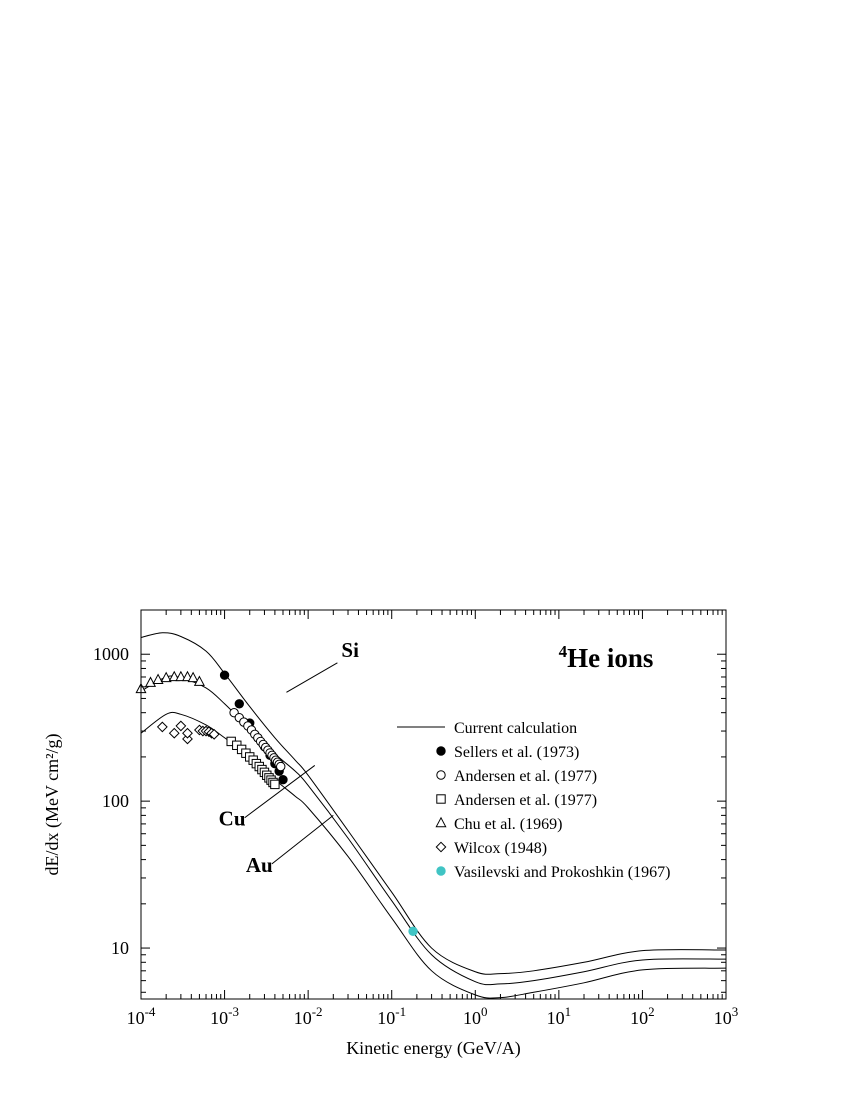 This screenshot has width=850, height=1100. I want to click on legend-swatch-open-triangle, so click(441, 822).